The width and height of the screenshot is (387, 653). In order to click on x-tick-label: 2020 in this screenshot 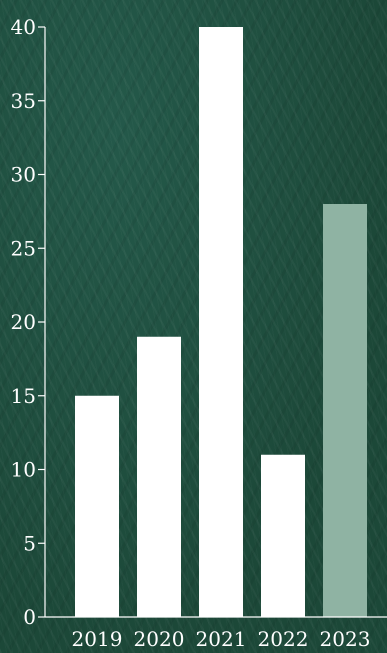, I will do `click(159, 639)`.